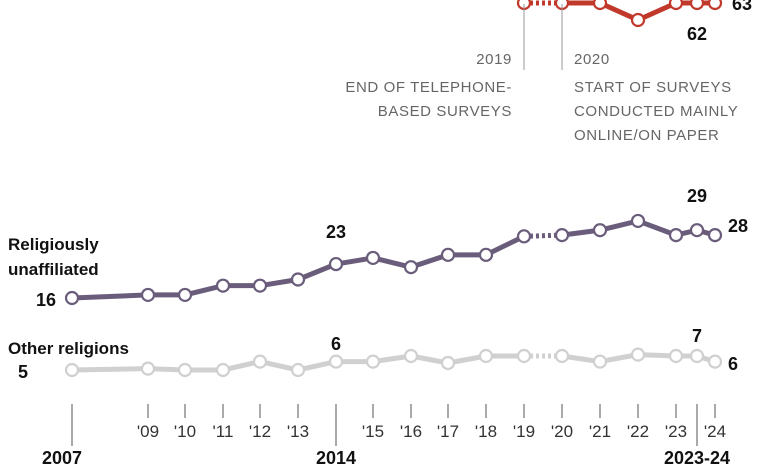 Image resolution: width=780 pixels, height=470 pixels. I want to click on unaffiliated-point-2020, so click(562, 235).